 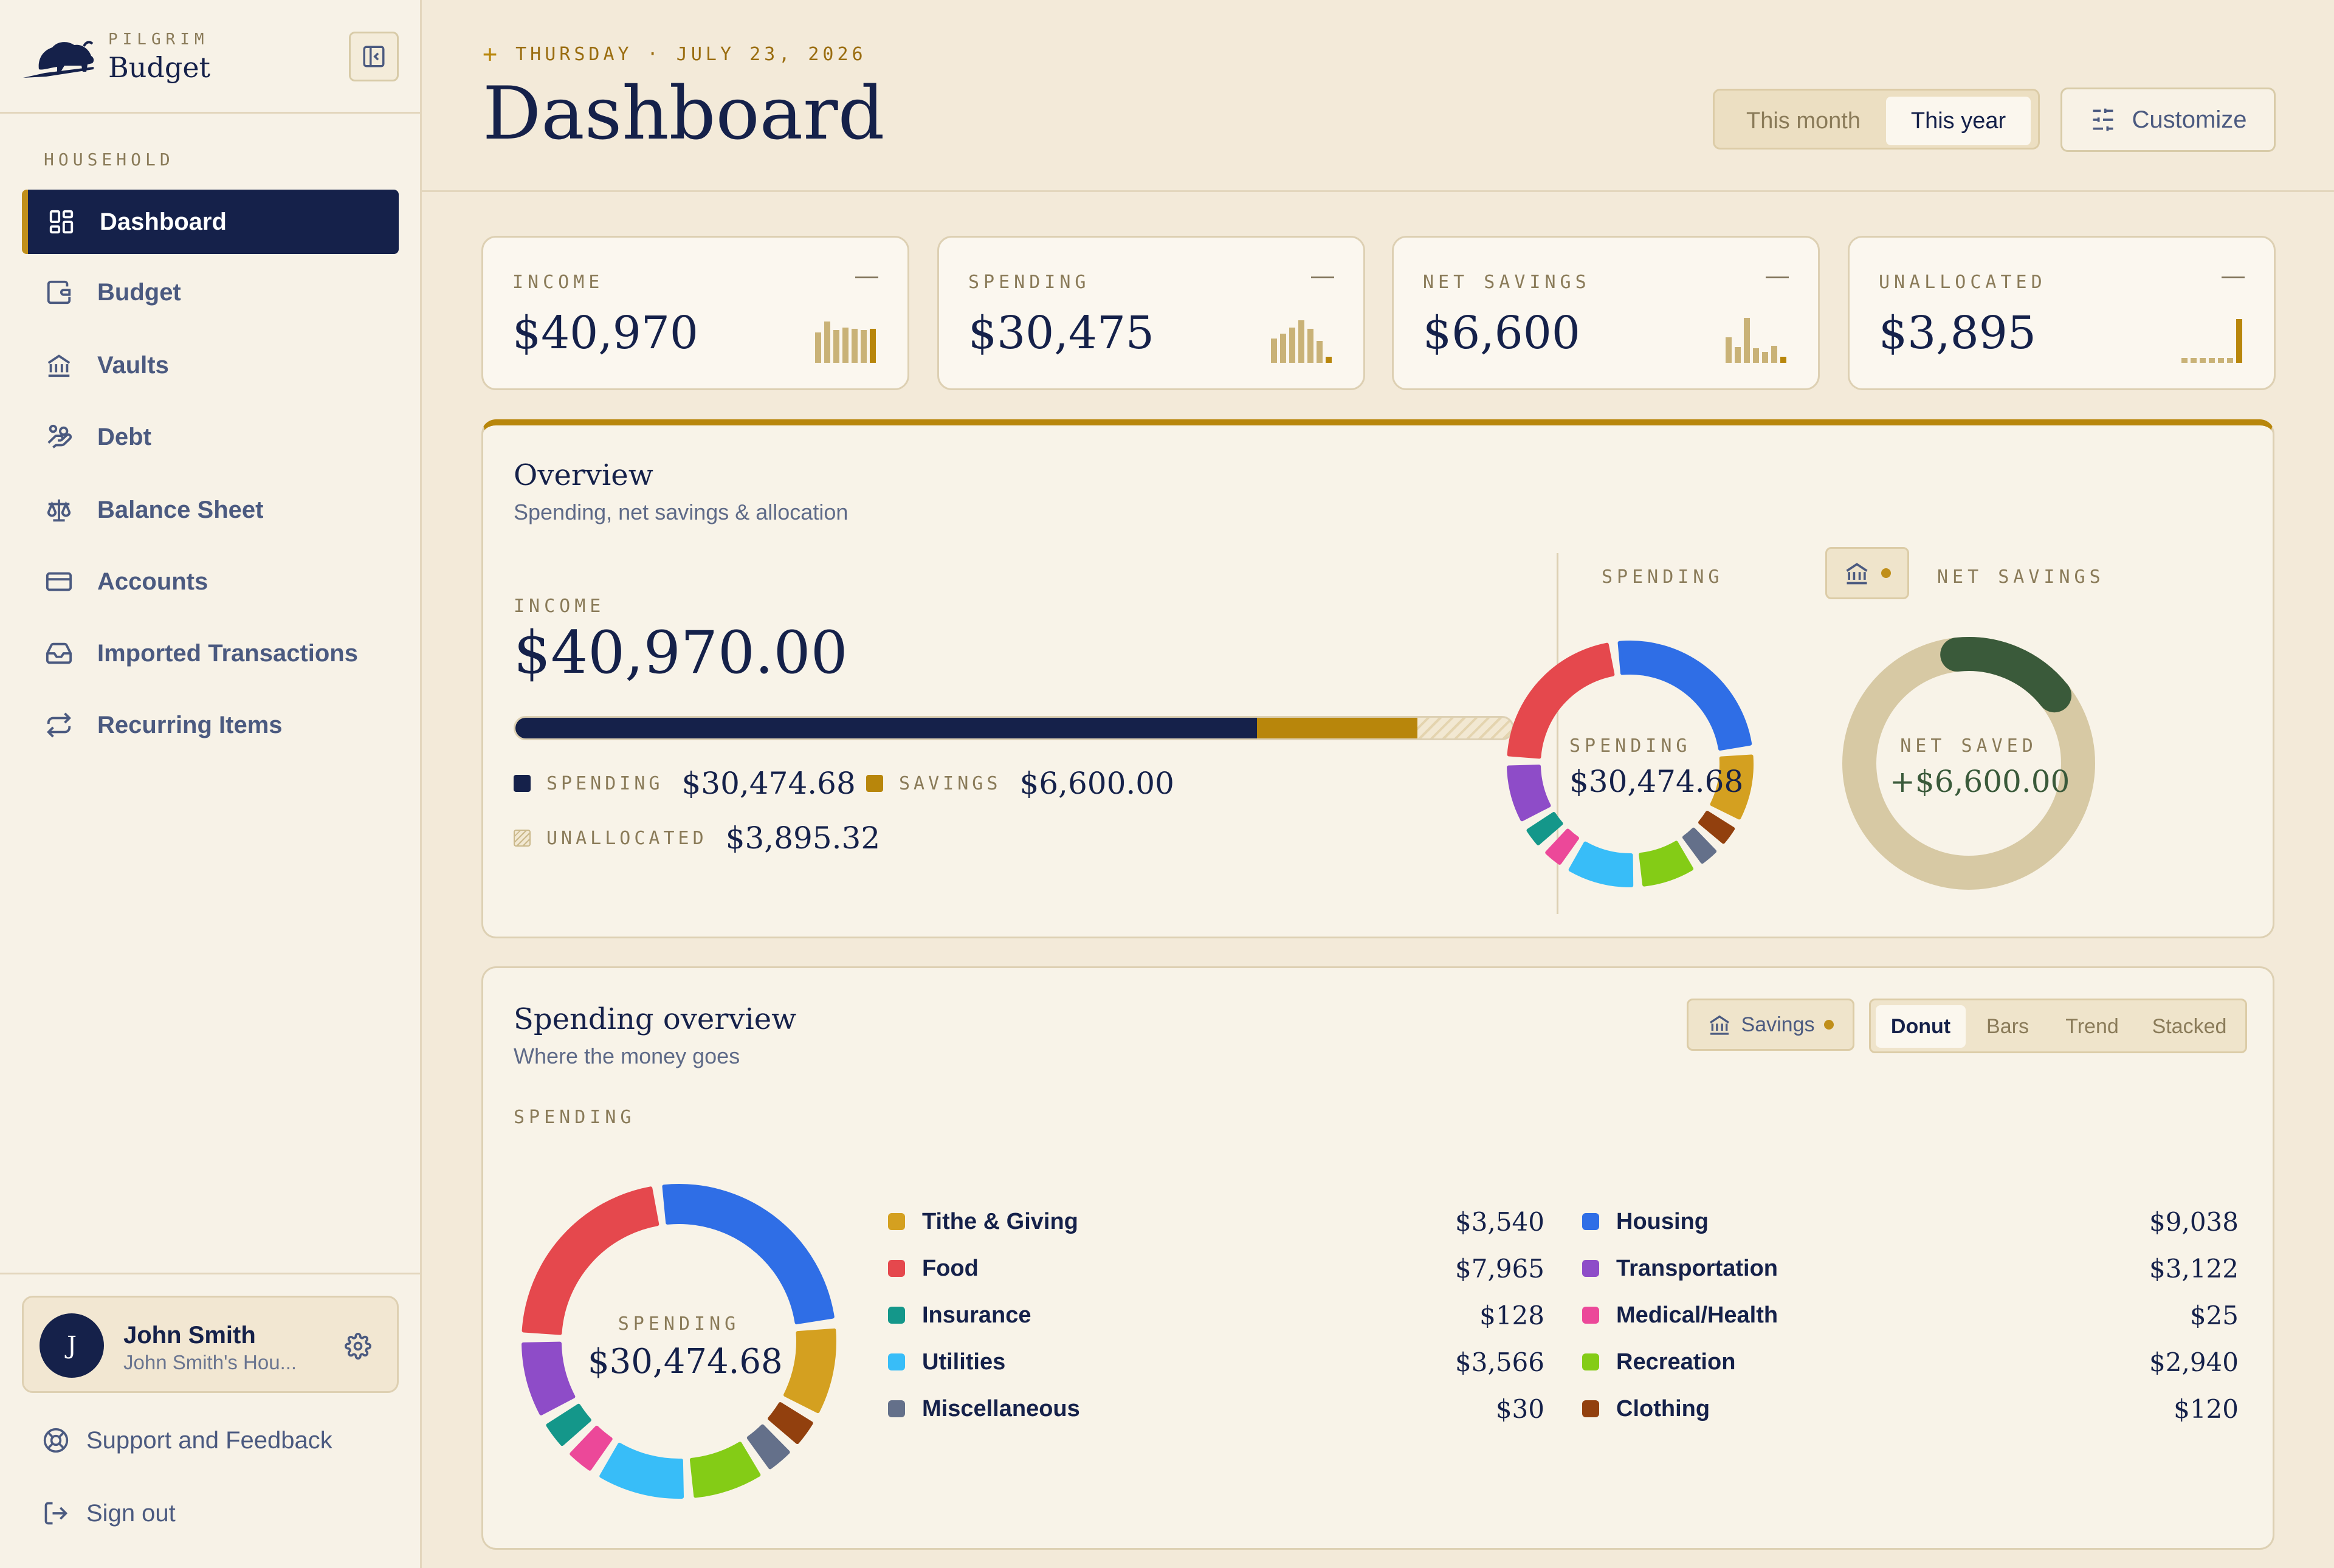 What do you see at coordinates (679, 1324) in the screenshot?
I see `donut-center-label: SPENDING` at bounding box center [679, 1324].